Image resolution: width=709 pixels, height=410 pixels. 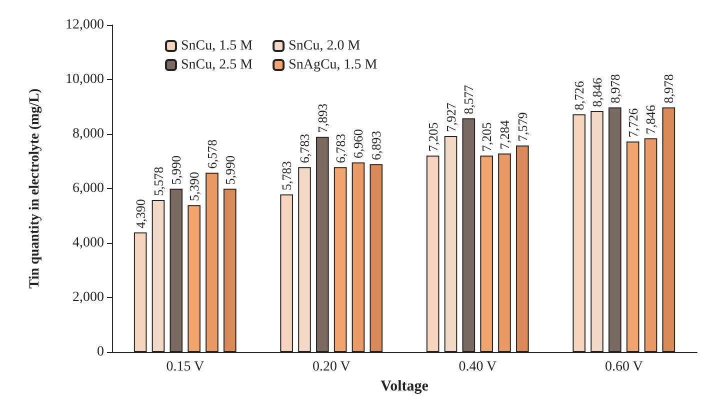 What do you see at coordinates (88, 297) in the screenshot?
I see `y-tick-label: 2,000` at bounding box center [88, 297].